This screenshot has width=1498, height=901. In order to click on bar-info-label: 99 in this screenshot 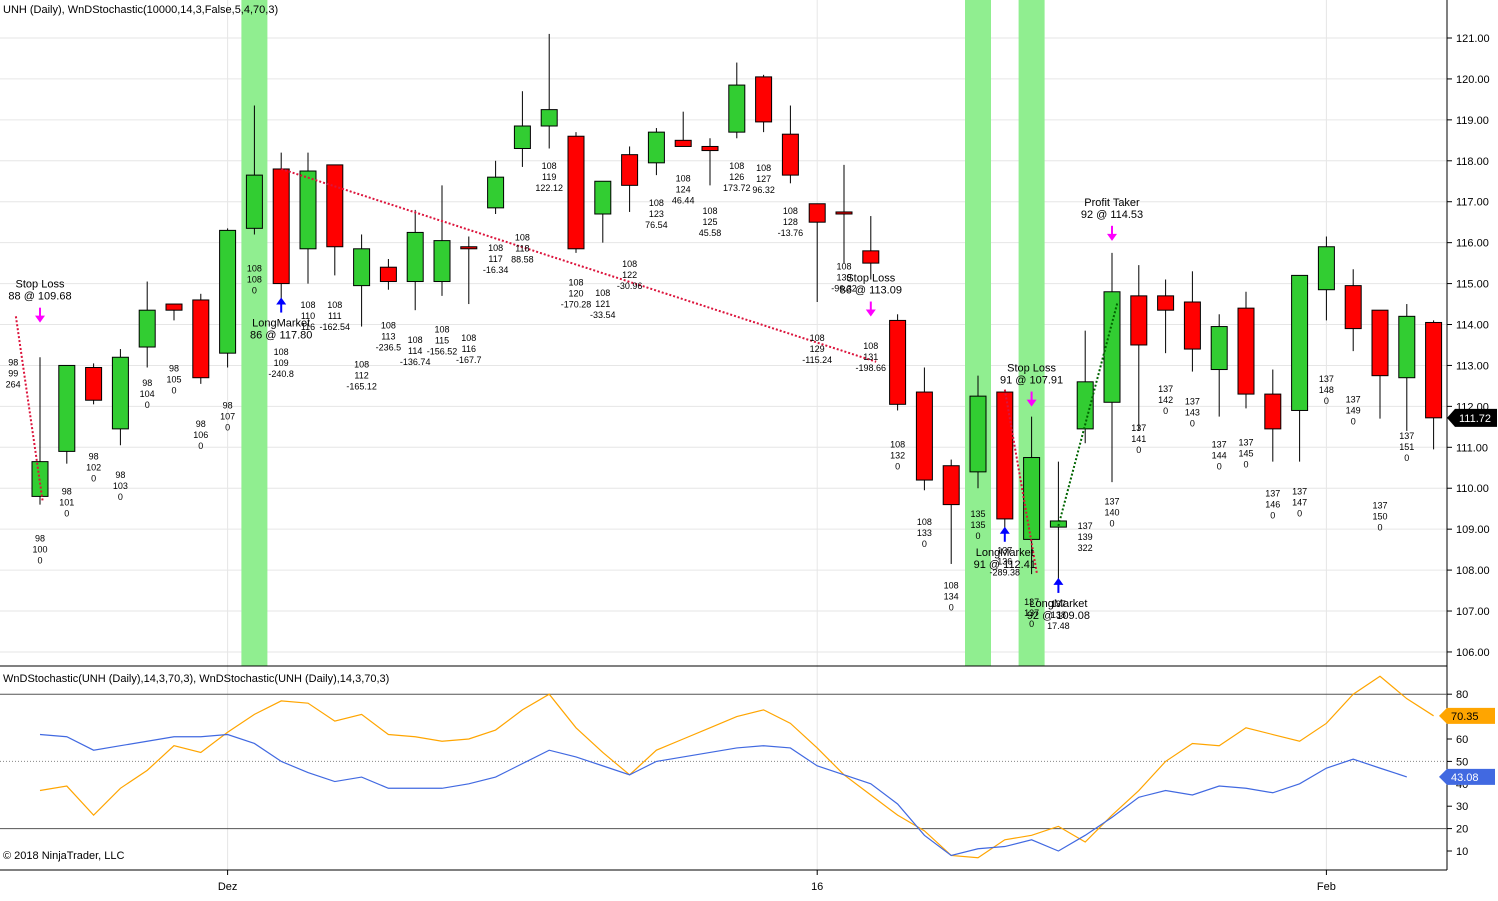, I will do `click(13, 373)`.